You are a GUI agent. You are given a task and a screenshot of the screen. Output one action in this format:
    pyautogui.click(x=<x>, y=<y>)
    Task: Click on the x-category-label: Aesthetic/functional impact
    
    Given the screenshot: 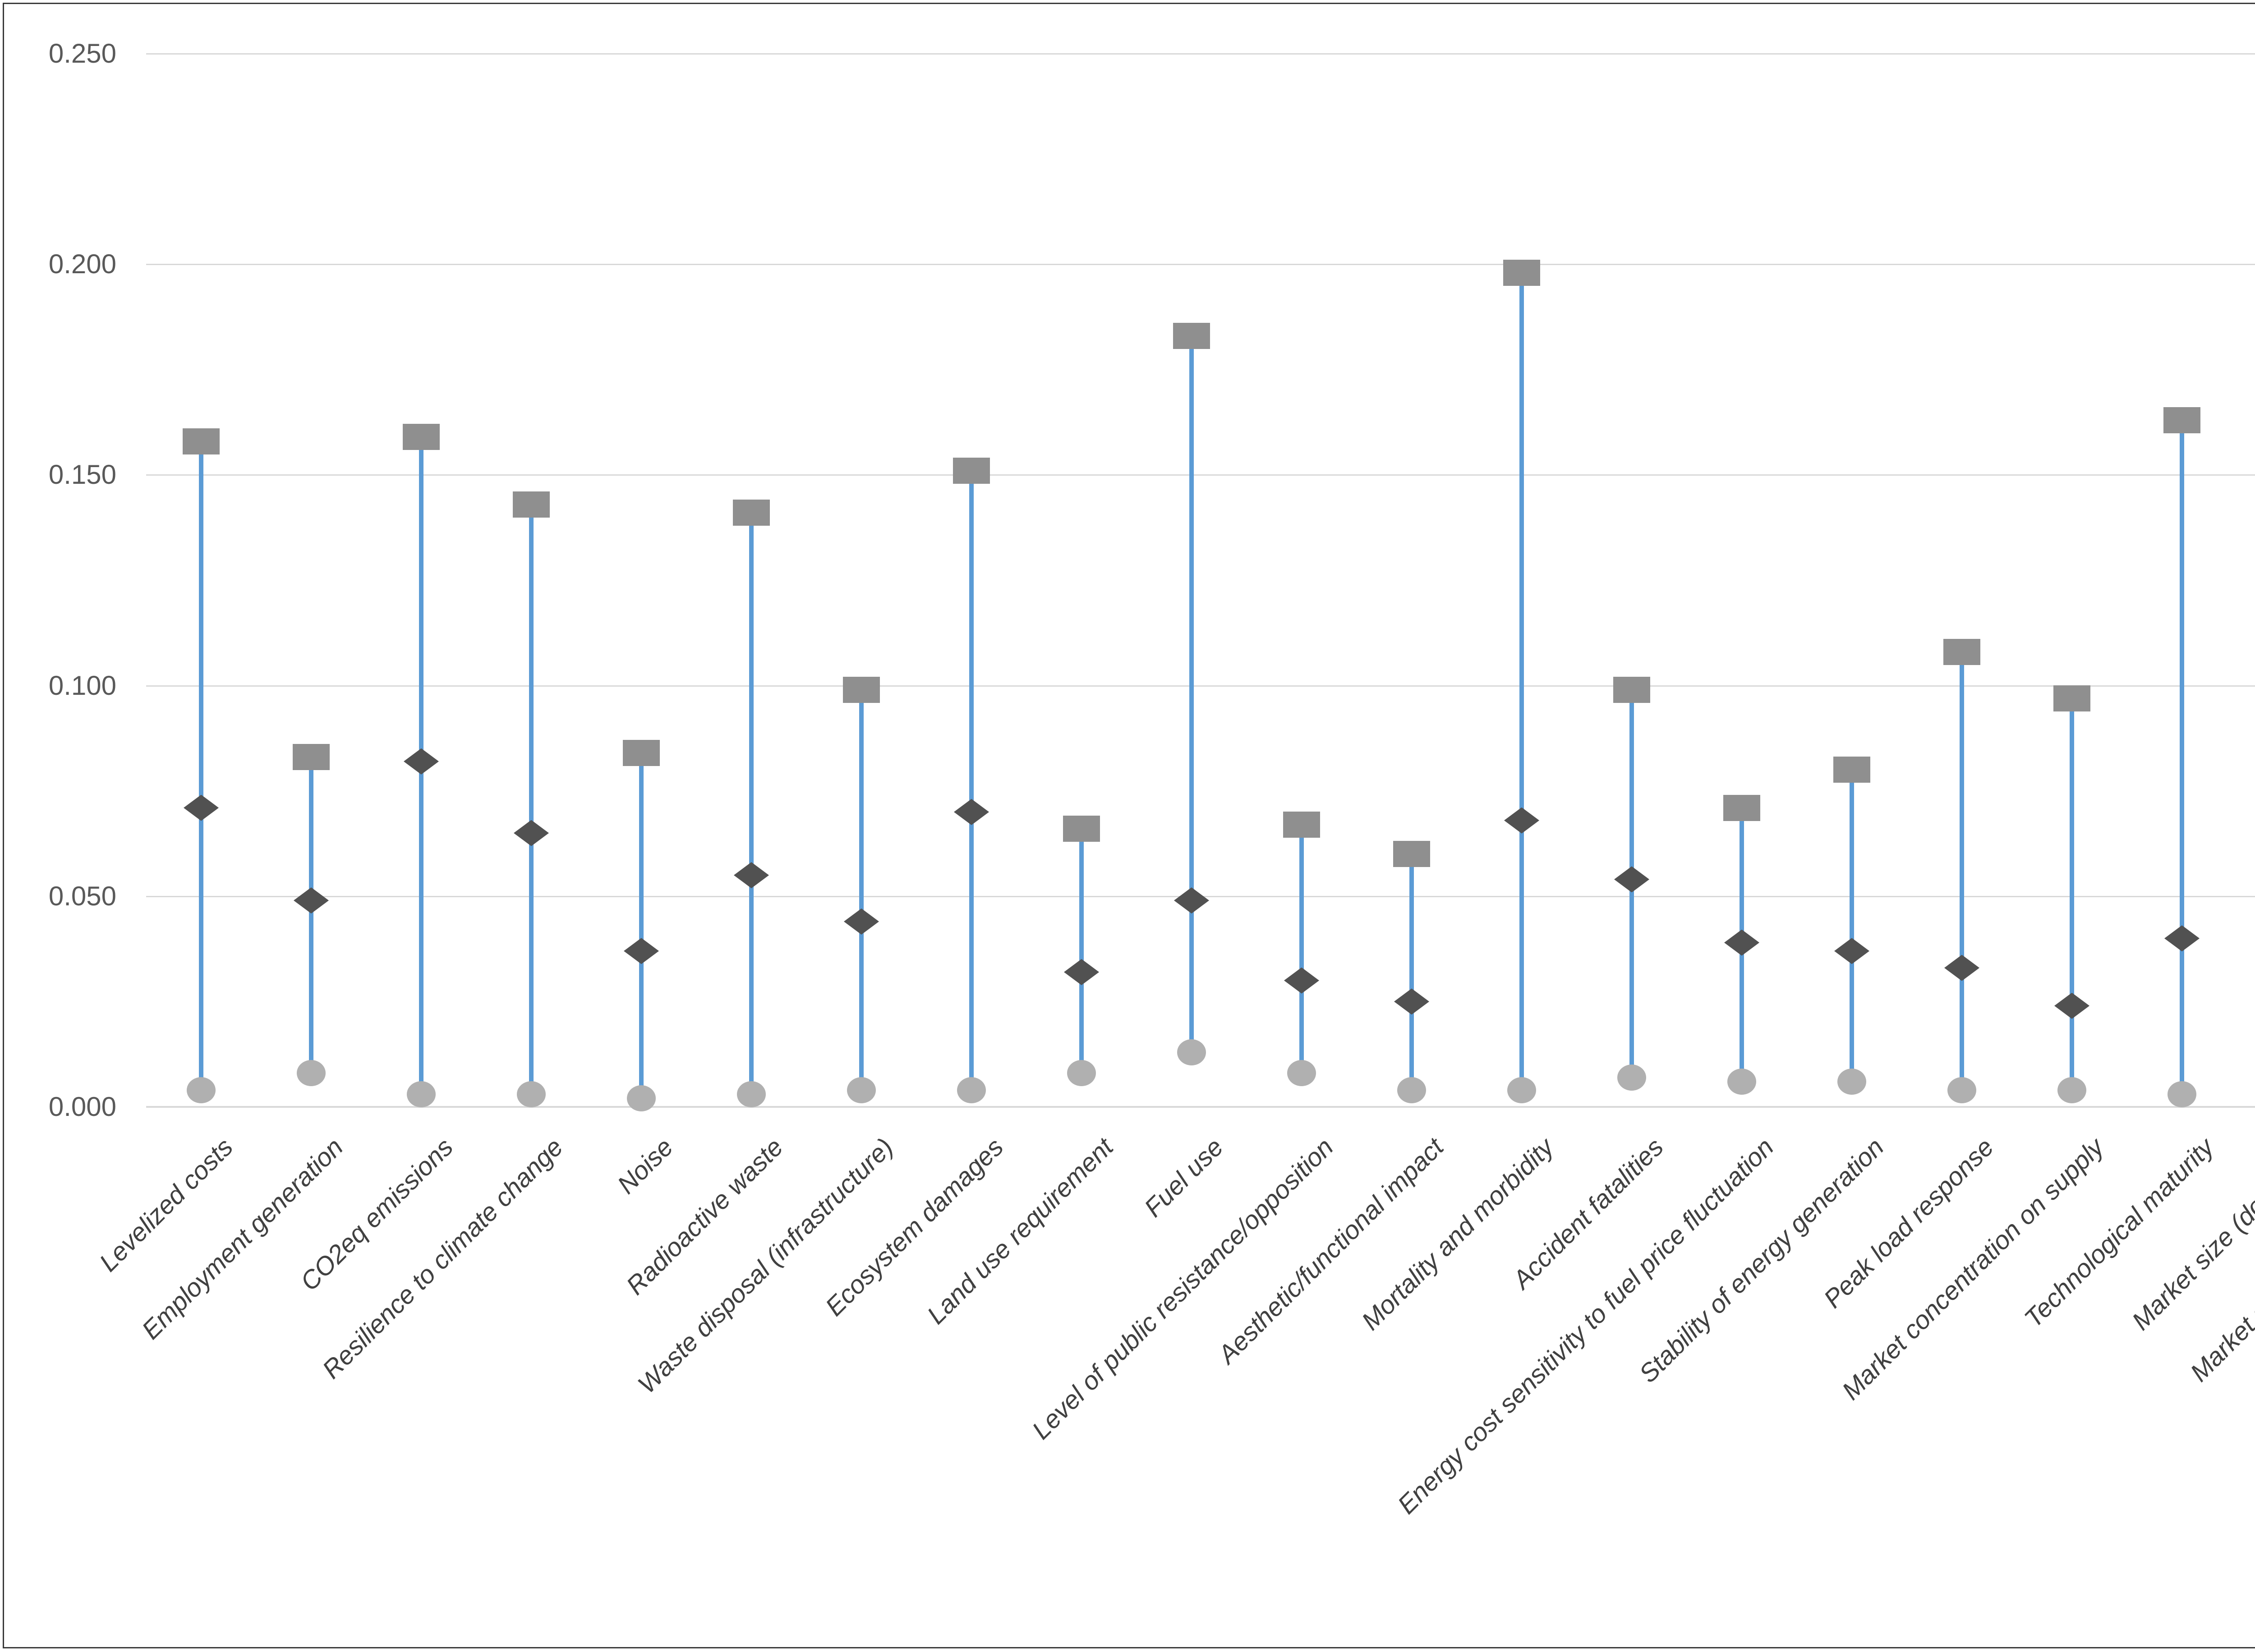 What is the action you would take?
    pyautogui.click(x=1331, y=1251)
    